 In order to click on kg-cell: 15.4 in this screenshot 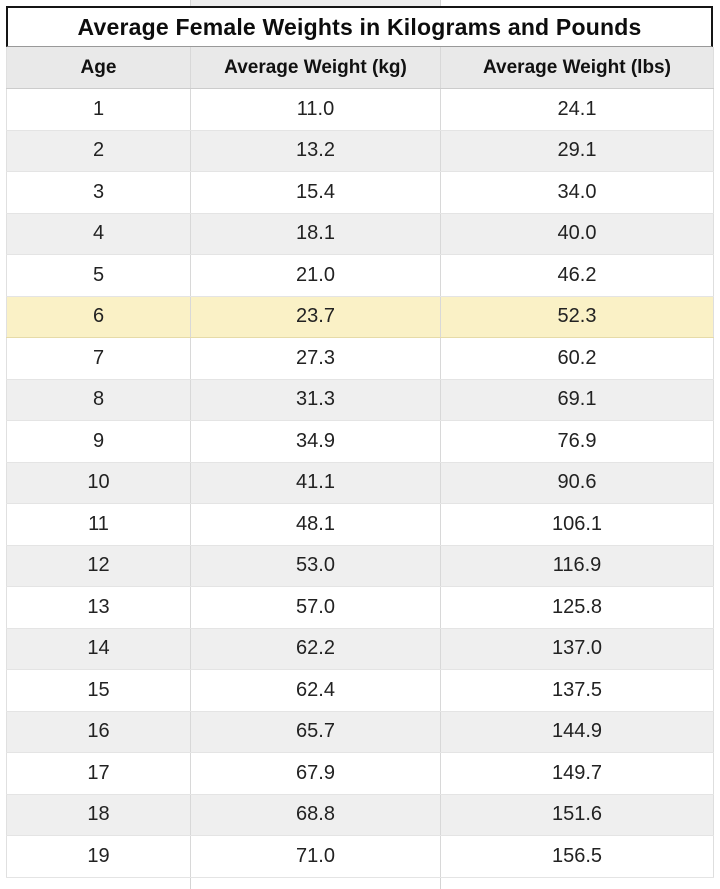, I will do `click(315, 192)`.